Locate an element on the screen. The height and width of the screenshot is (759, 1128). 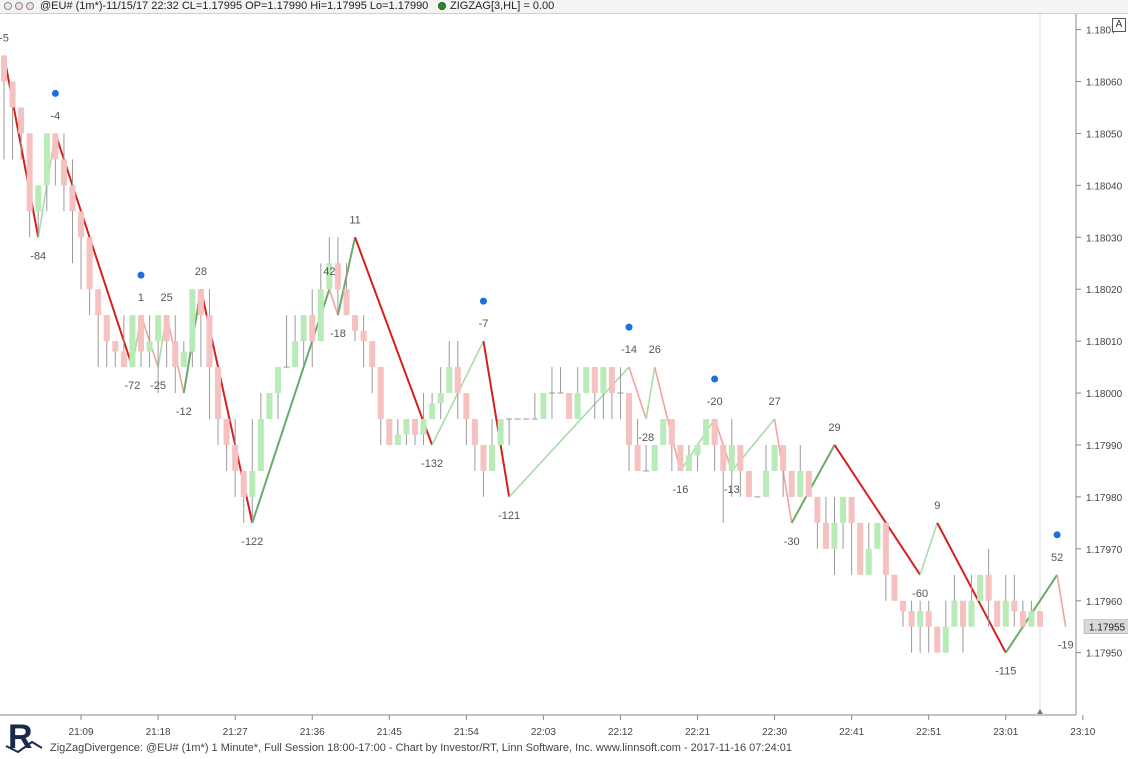
y-tick-label: 1.18000 is located at coordinates (1104, 394).